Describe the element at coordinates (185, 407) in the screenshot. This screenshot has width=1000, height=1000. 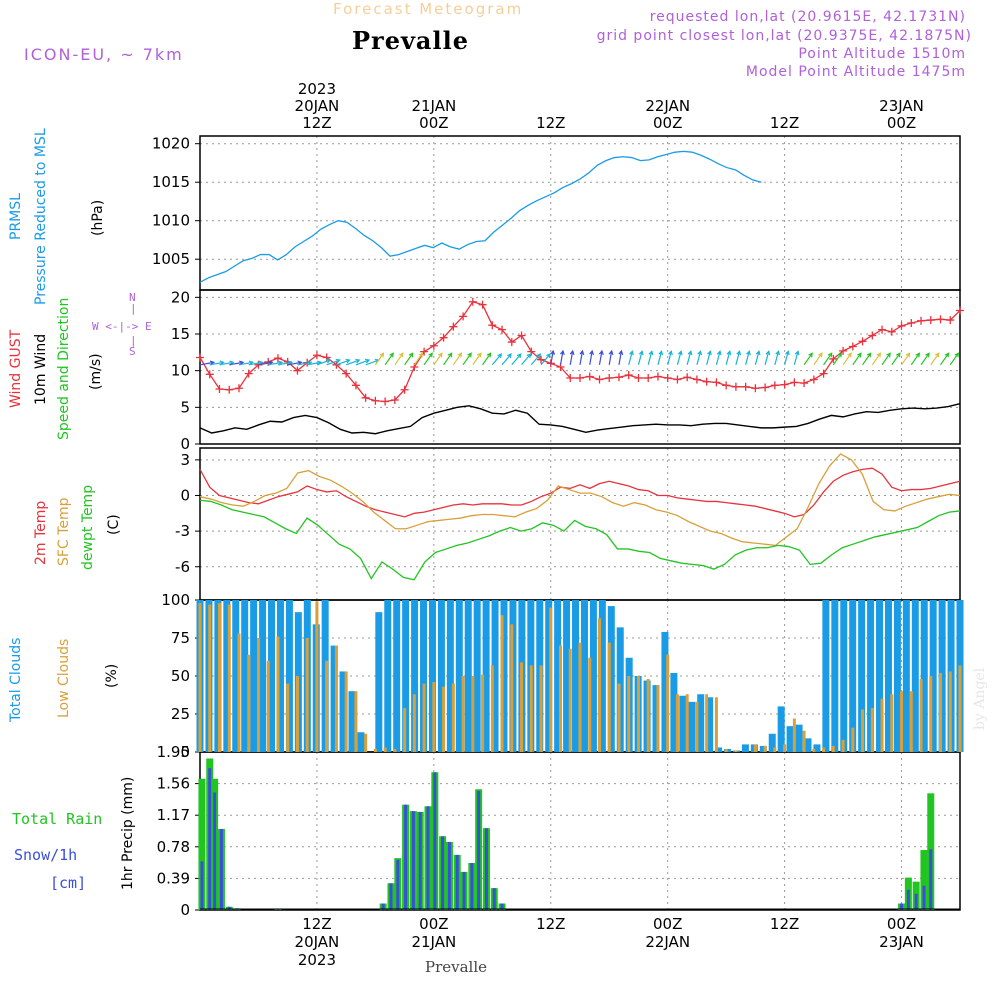
I see `y-tick-label: 5` at that location.